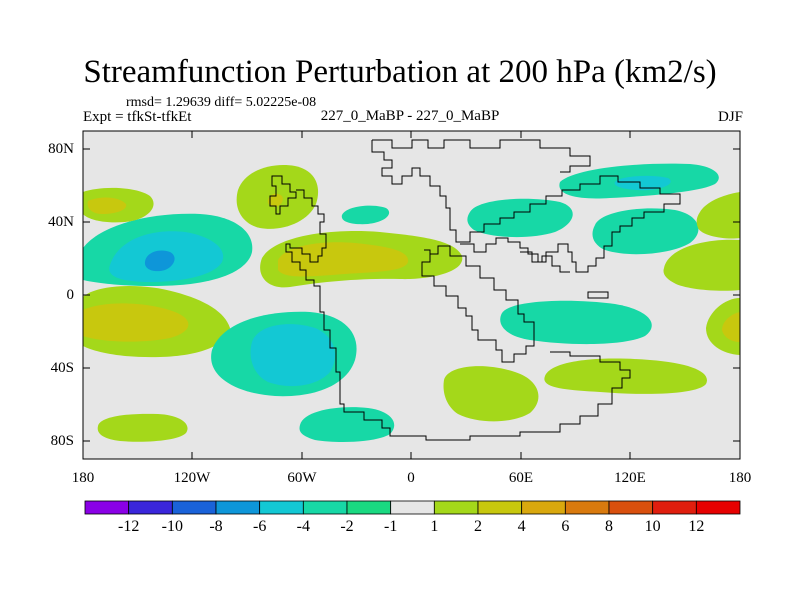 Image resolution: width=800 pixels, height=600 pixels. What do you see at coordinates (434, 526) in the screenshot?
I see `colorbar-label: 1` at bounding box center [434, 526].